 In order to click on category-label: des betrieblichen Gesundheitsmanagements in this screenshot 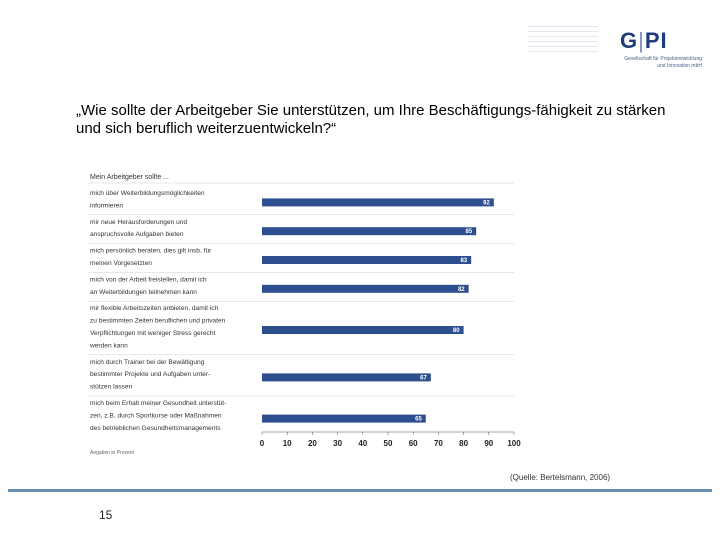, I will do `click(155, 428)`.